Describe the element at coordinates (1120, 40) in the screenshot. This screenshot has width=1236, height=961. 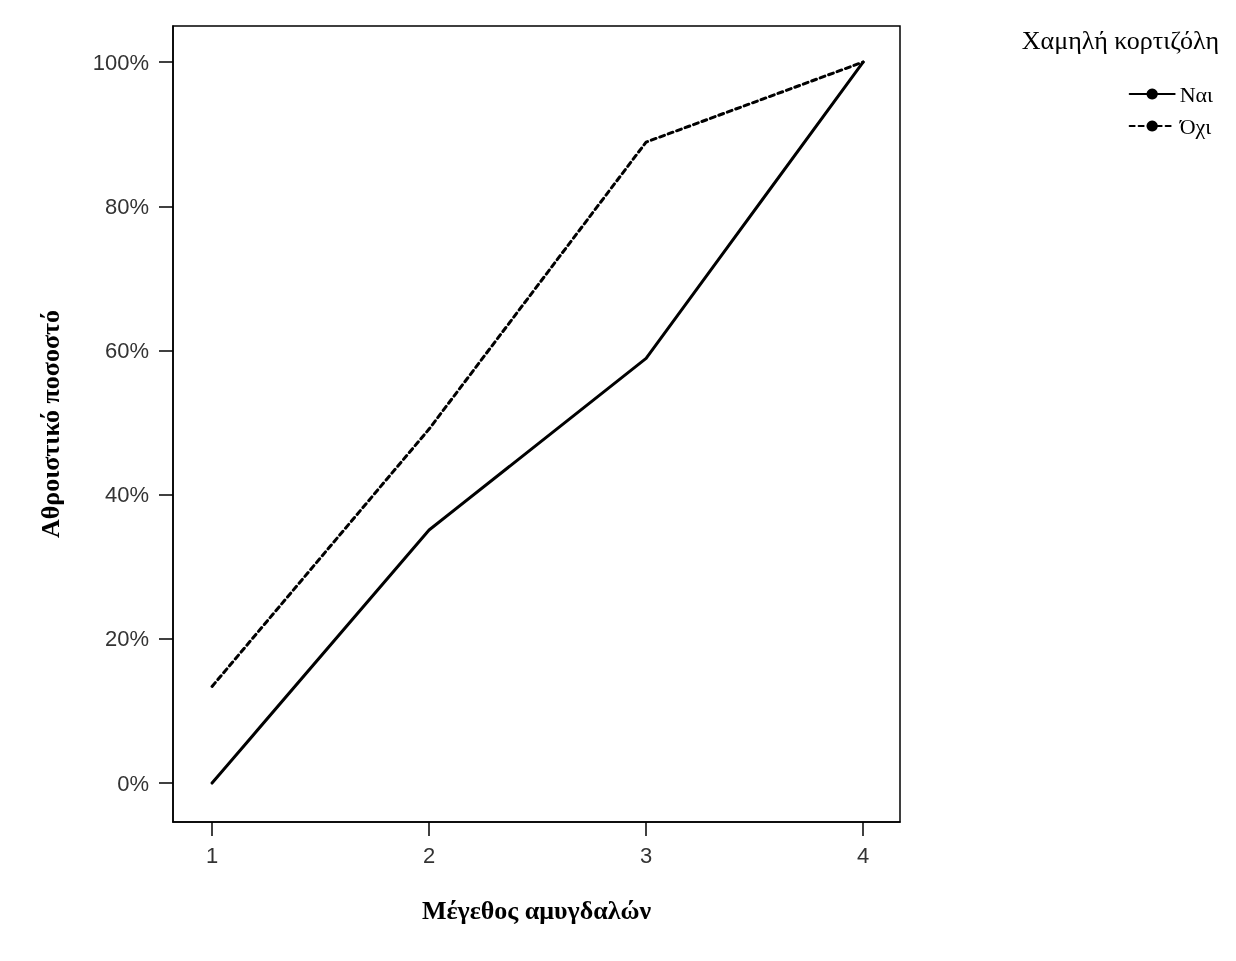
I see `legend-title: Χαμηλή κορτιζόλη` at that location.